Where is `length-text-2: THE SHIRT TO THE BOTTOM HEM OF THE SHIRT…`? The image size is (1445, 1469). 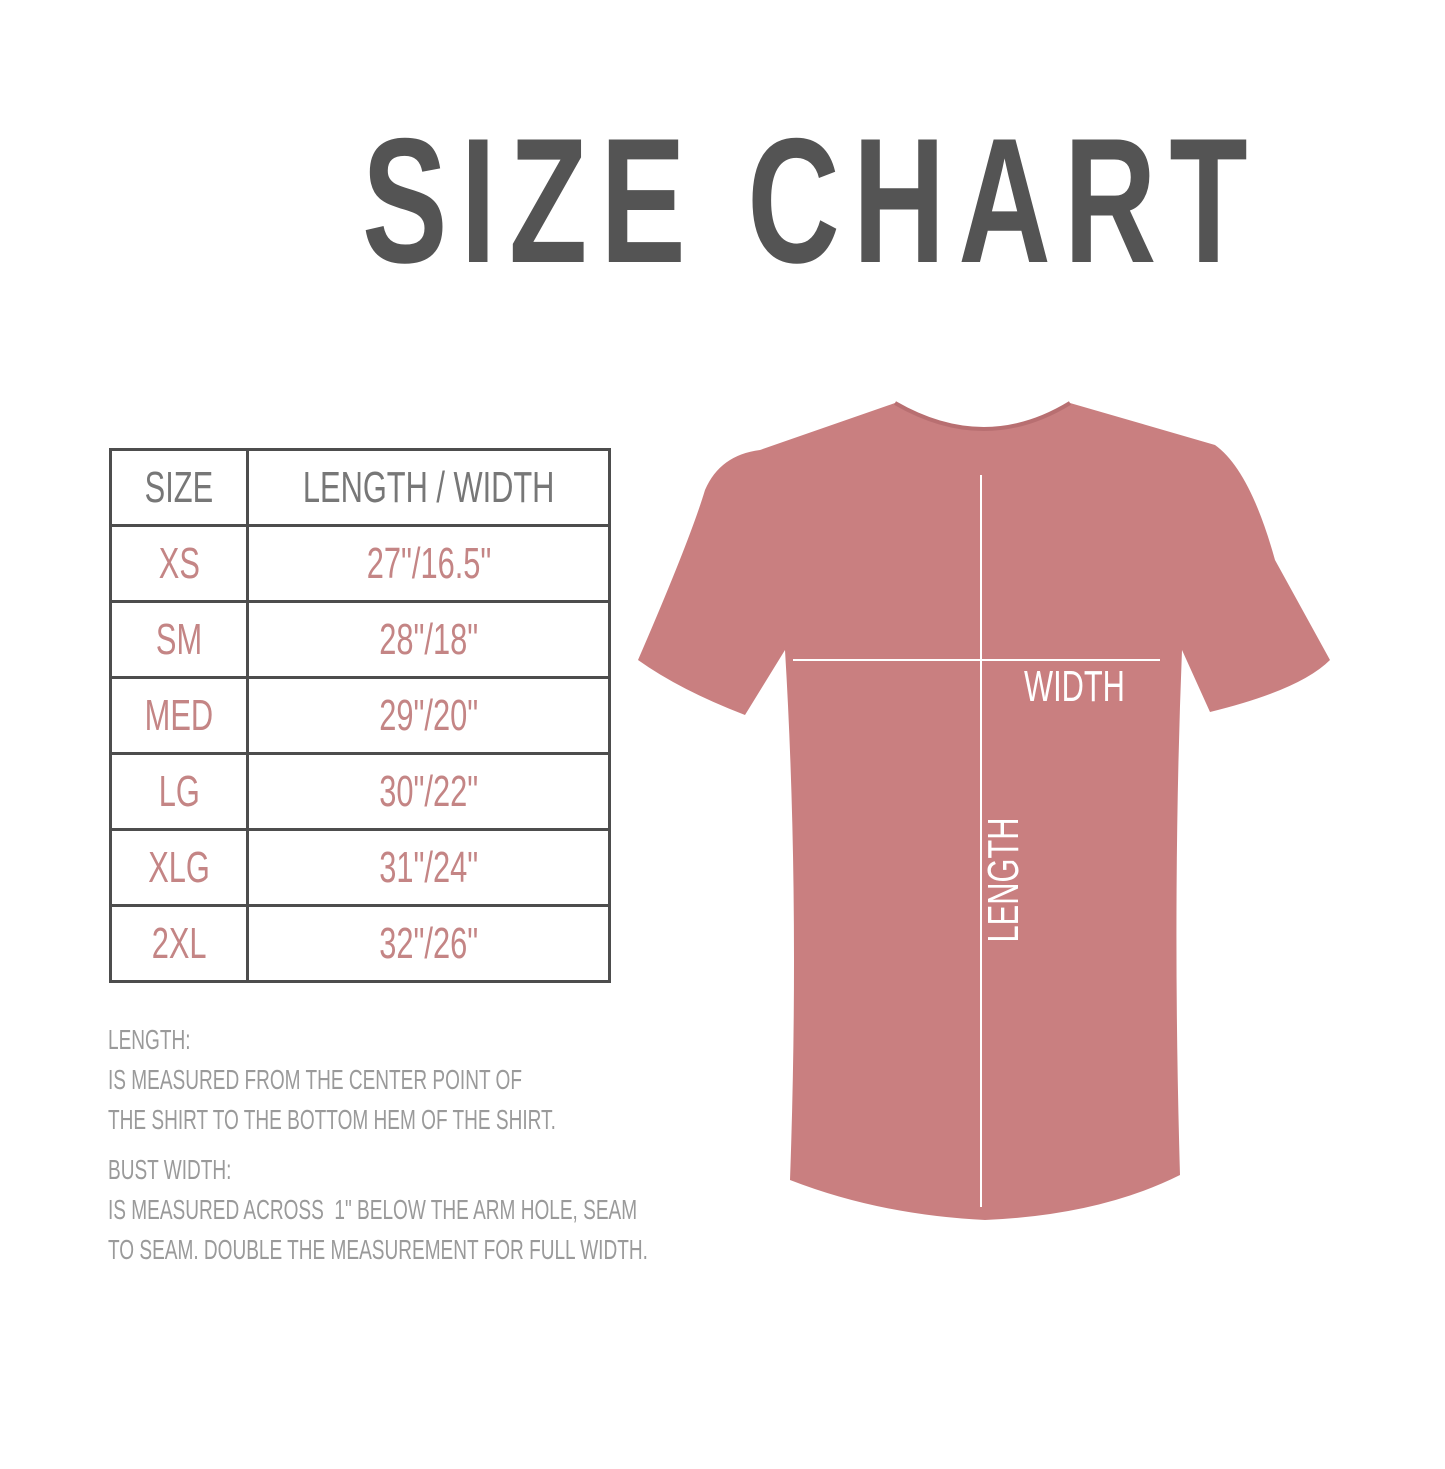 length-text-2: THE SHIRT TO THE BOTTOM HEM OF THE SHIRT… is located at coordinates (332, 1119).